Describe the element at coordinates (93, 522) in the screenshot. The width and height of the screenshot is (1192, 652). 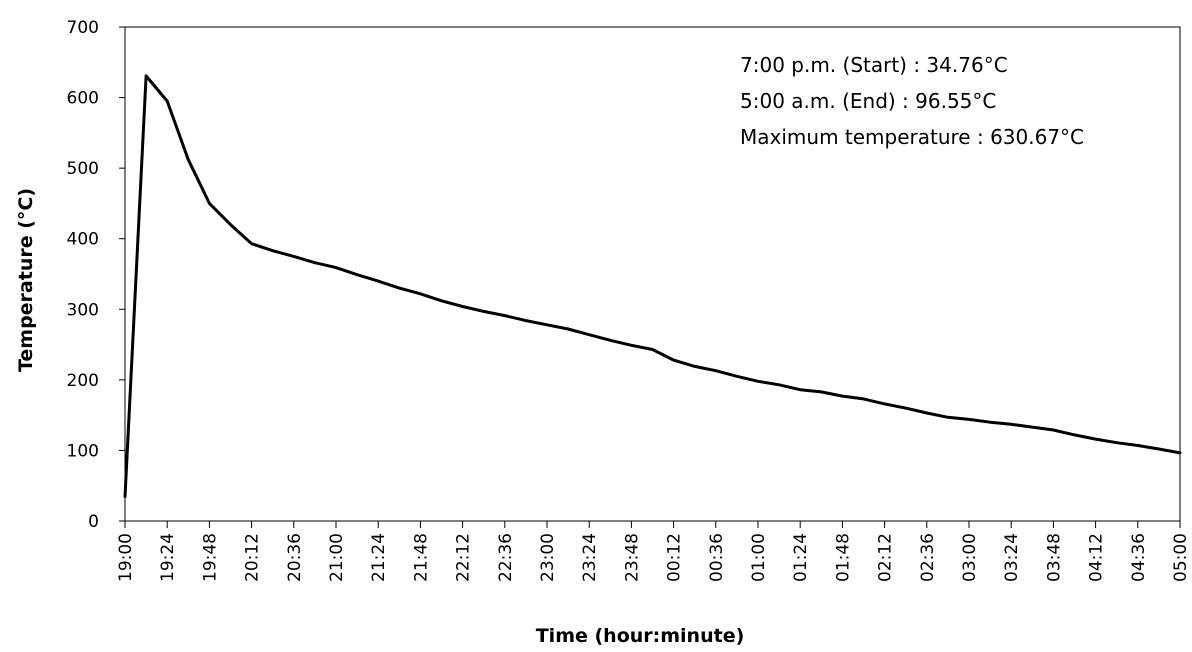
I see `y-tick-label: 0` at that location.